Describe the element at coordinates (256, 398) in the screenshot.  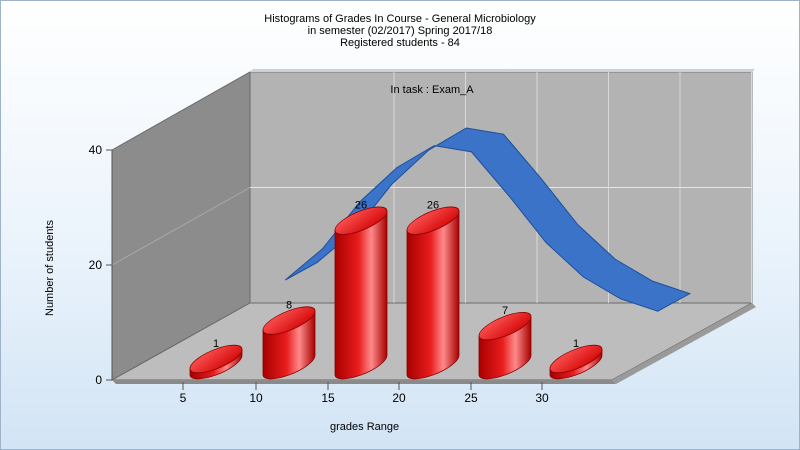
I see `x-tick-label: 10` at that location.